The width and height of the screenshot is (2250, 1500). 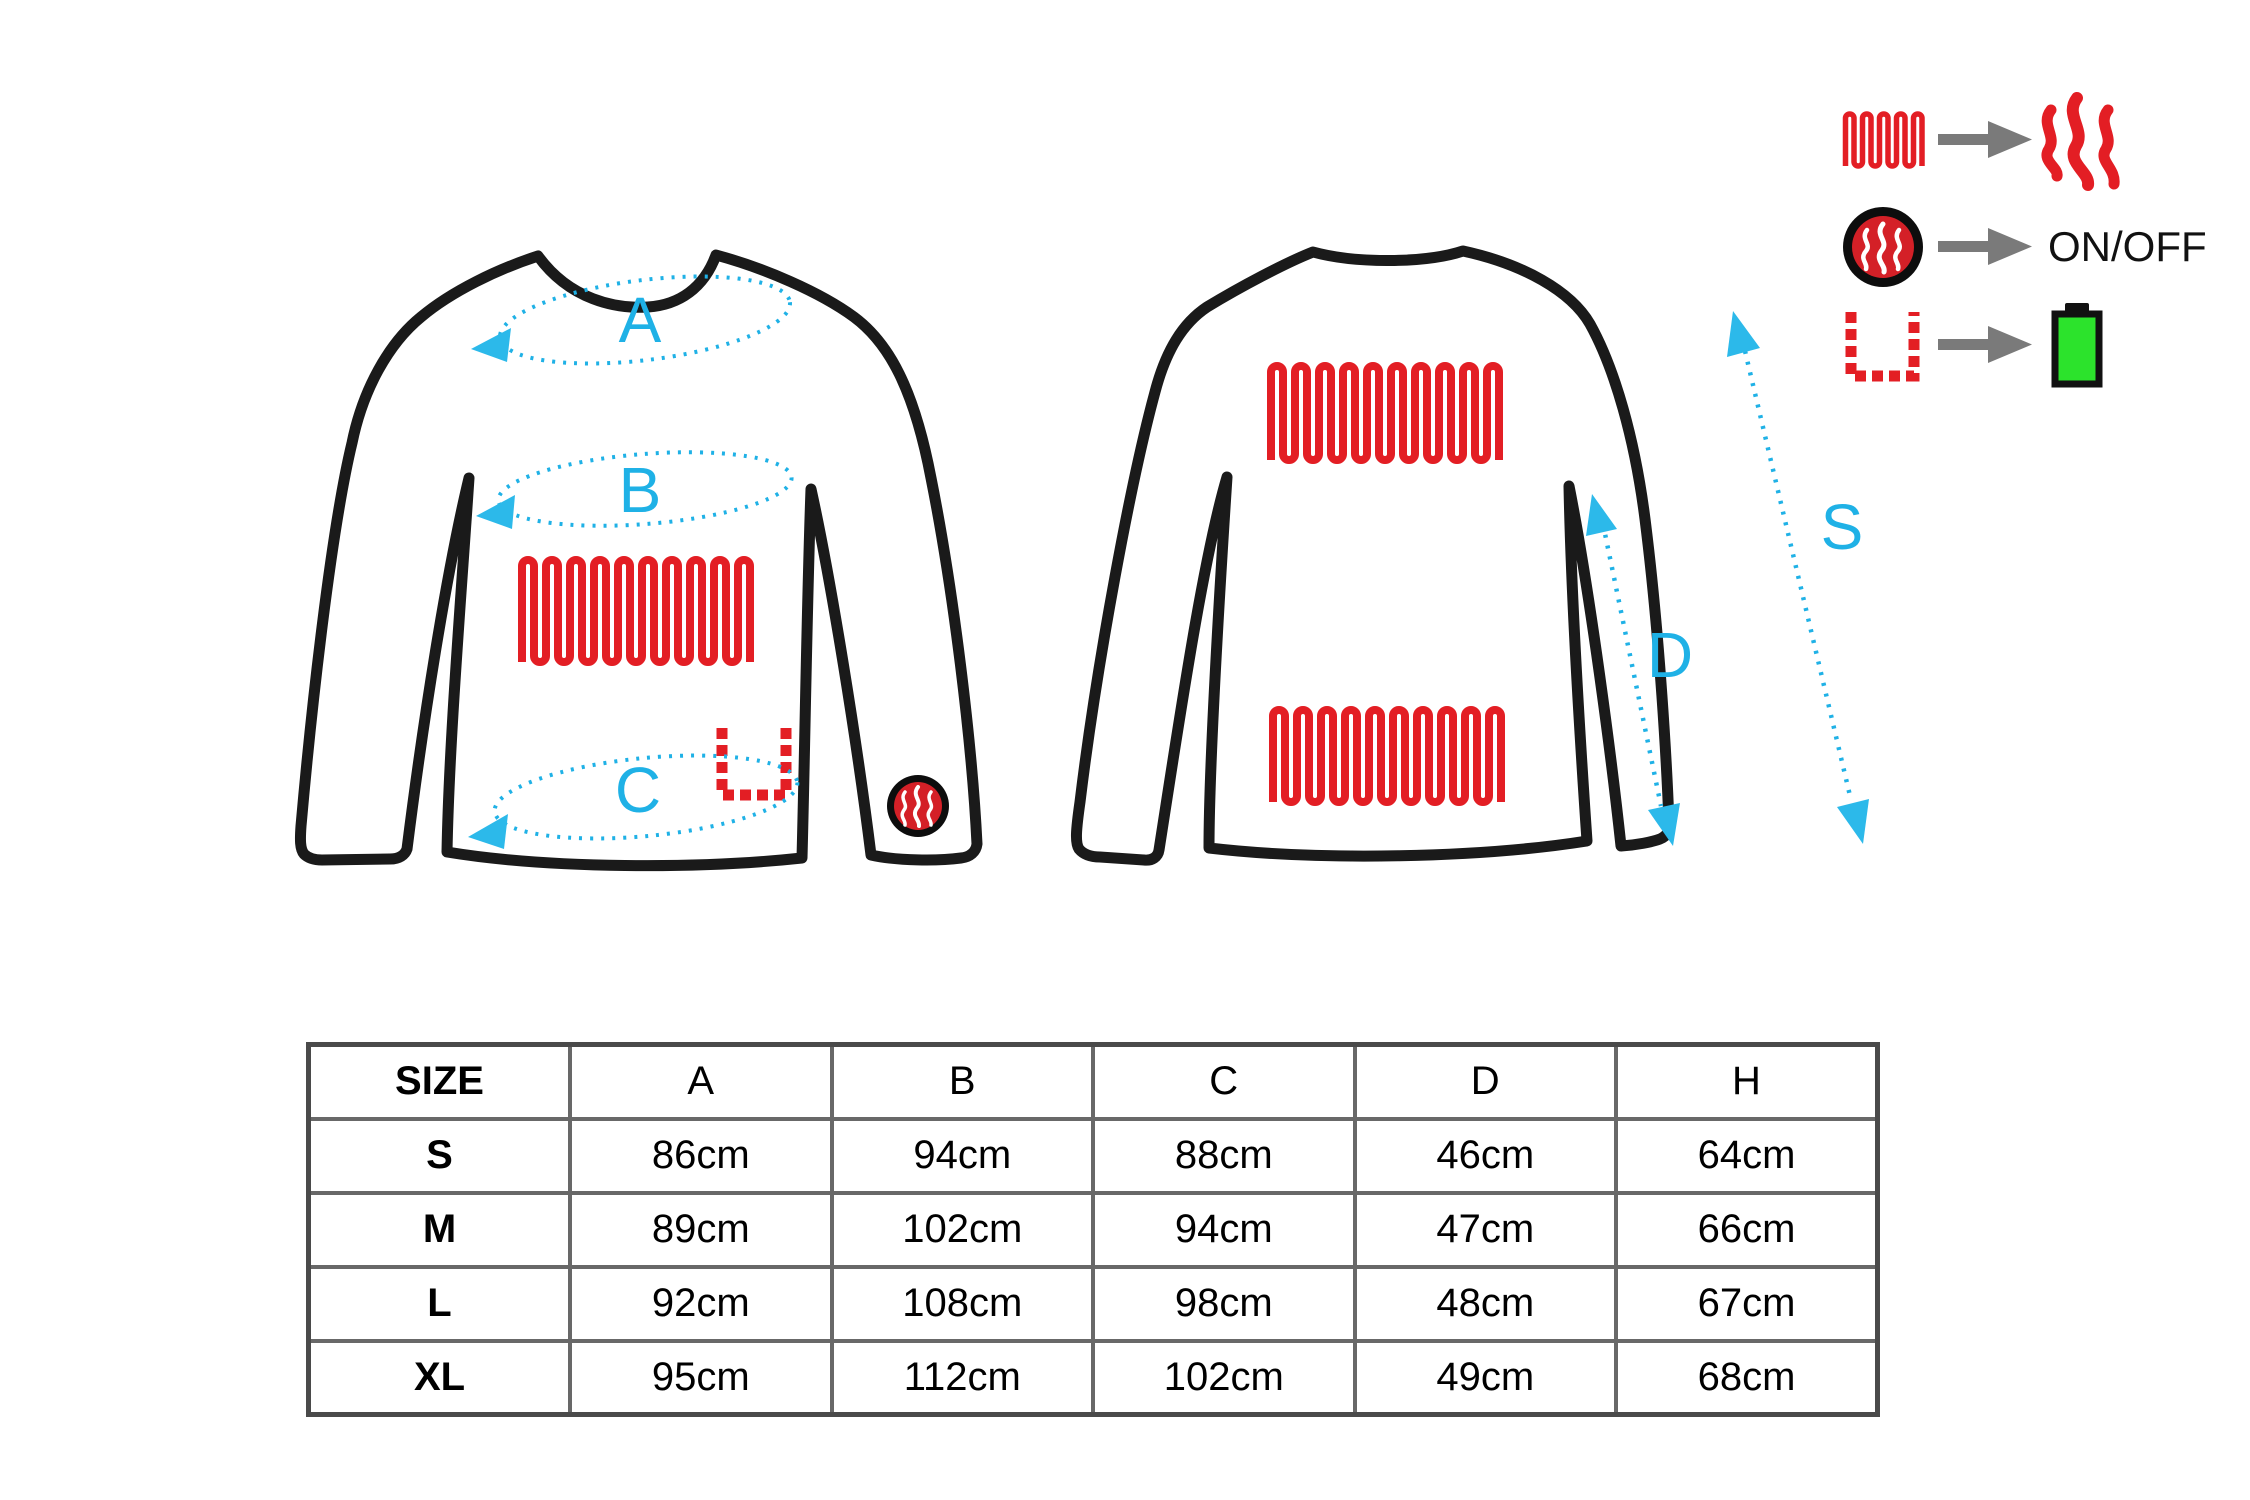 What do you see at coordinates (439, 1303) in the screenshot?
I see `size-label: L` at bounding box center [439, 1303].